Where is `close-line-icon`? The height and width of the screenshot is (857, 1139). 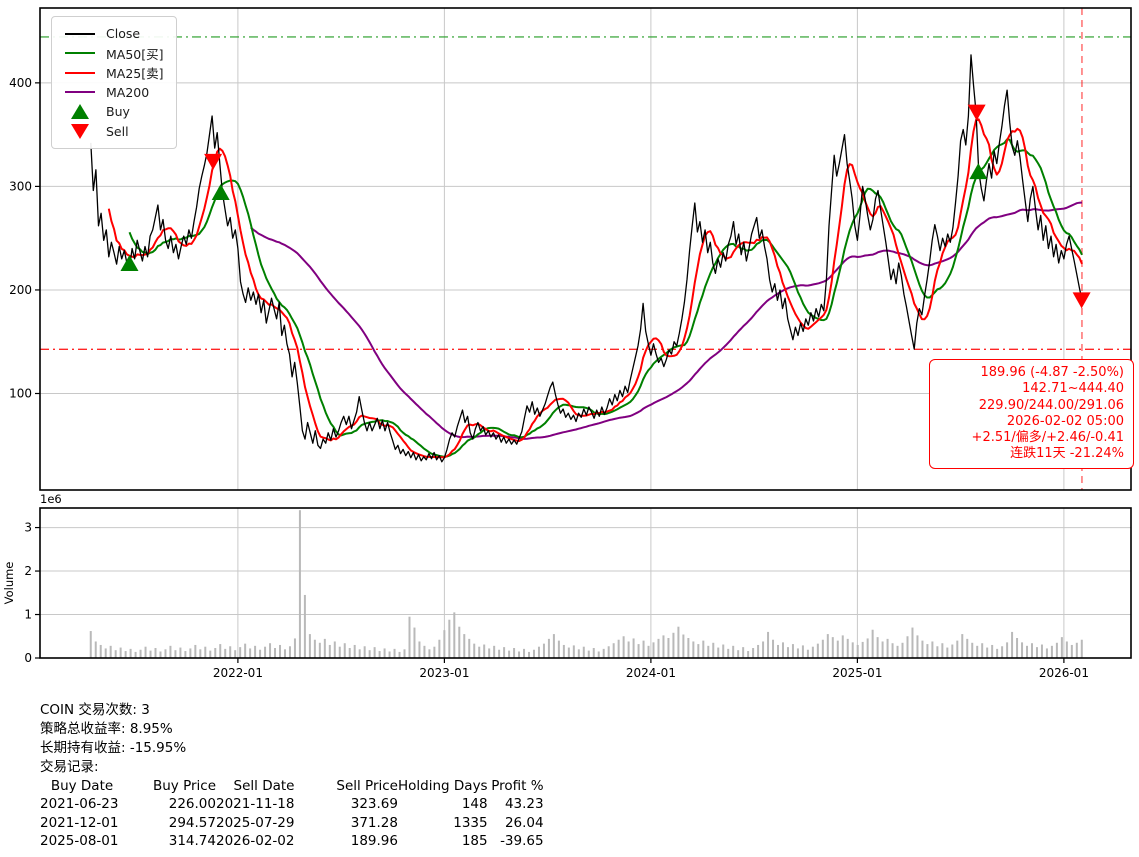 close-line-icon is located at coordinates (80, 33).